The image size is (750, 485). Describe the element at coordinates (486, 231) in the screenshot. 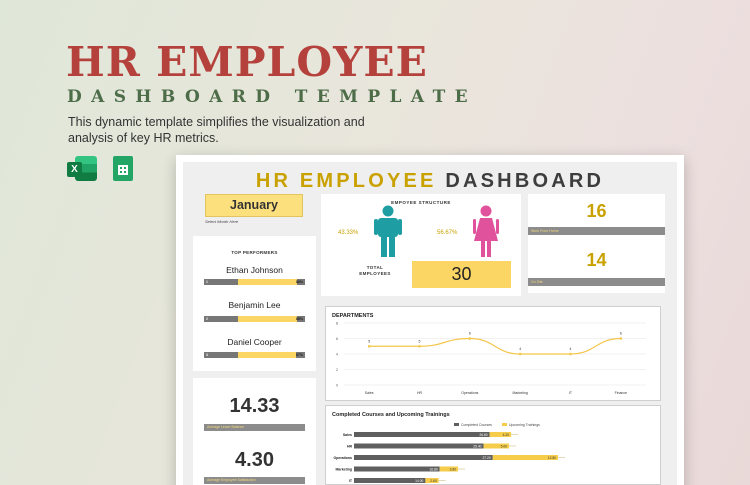

I see `female-icon` at that location.